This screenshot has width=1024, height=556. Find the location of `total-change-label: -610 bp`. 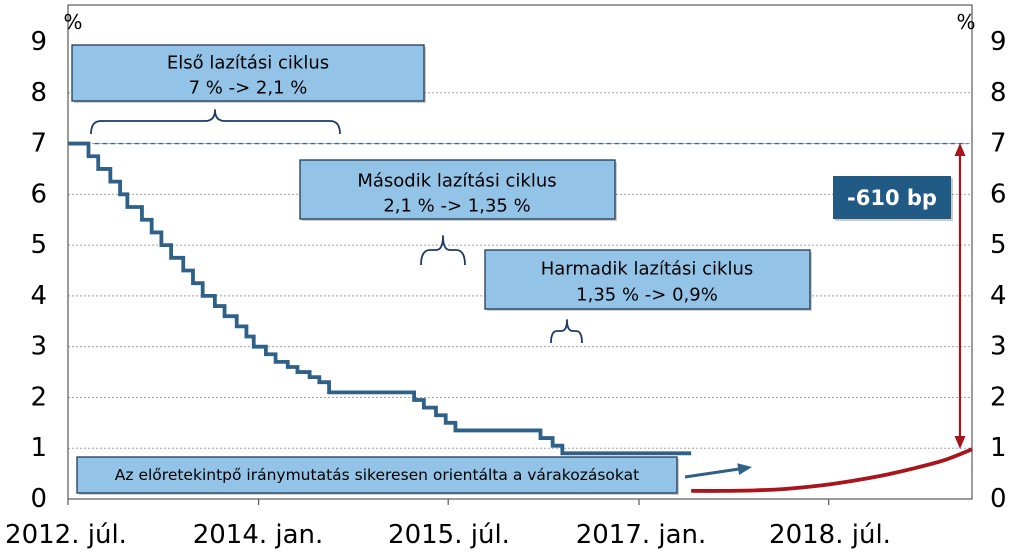

total-change-label: -610 bp is located at coordinates (892, 198).